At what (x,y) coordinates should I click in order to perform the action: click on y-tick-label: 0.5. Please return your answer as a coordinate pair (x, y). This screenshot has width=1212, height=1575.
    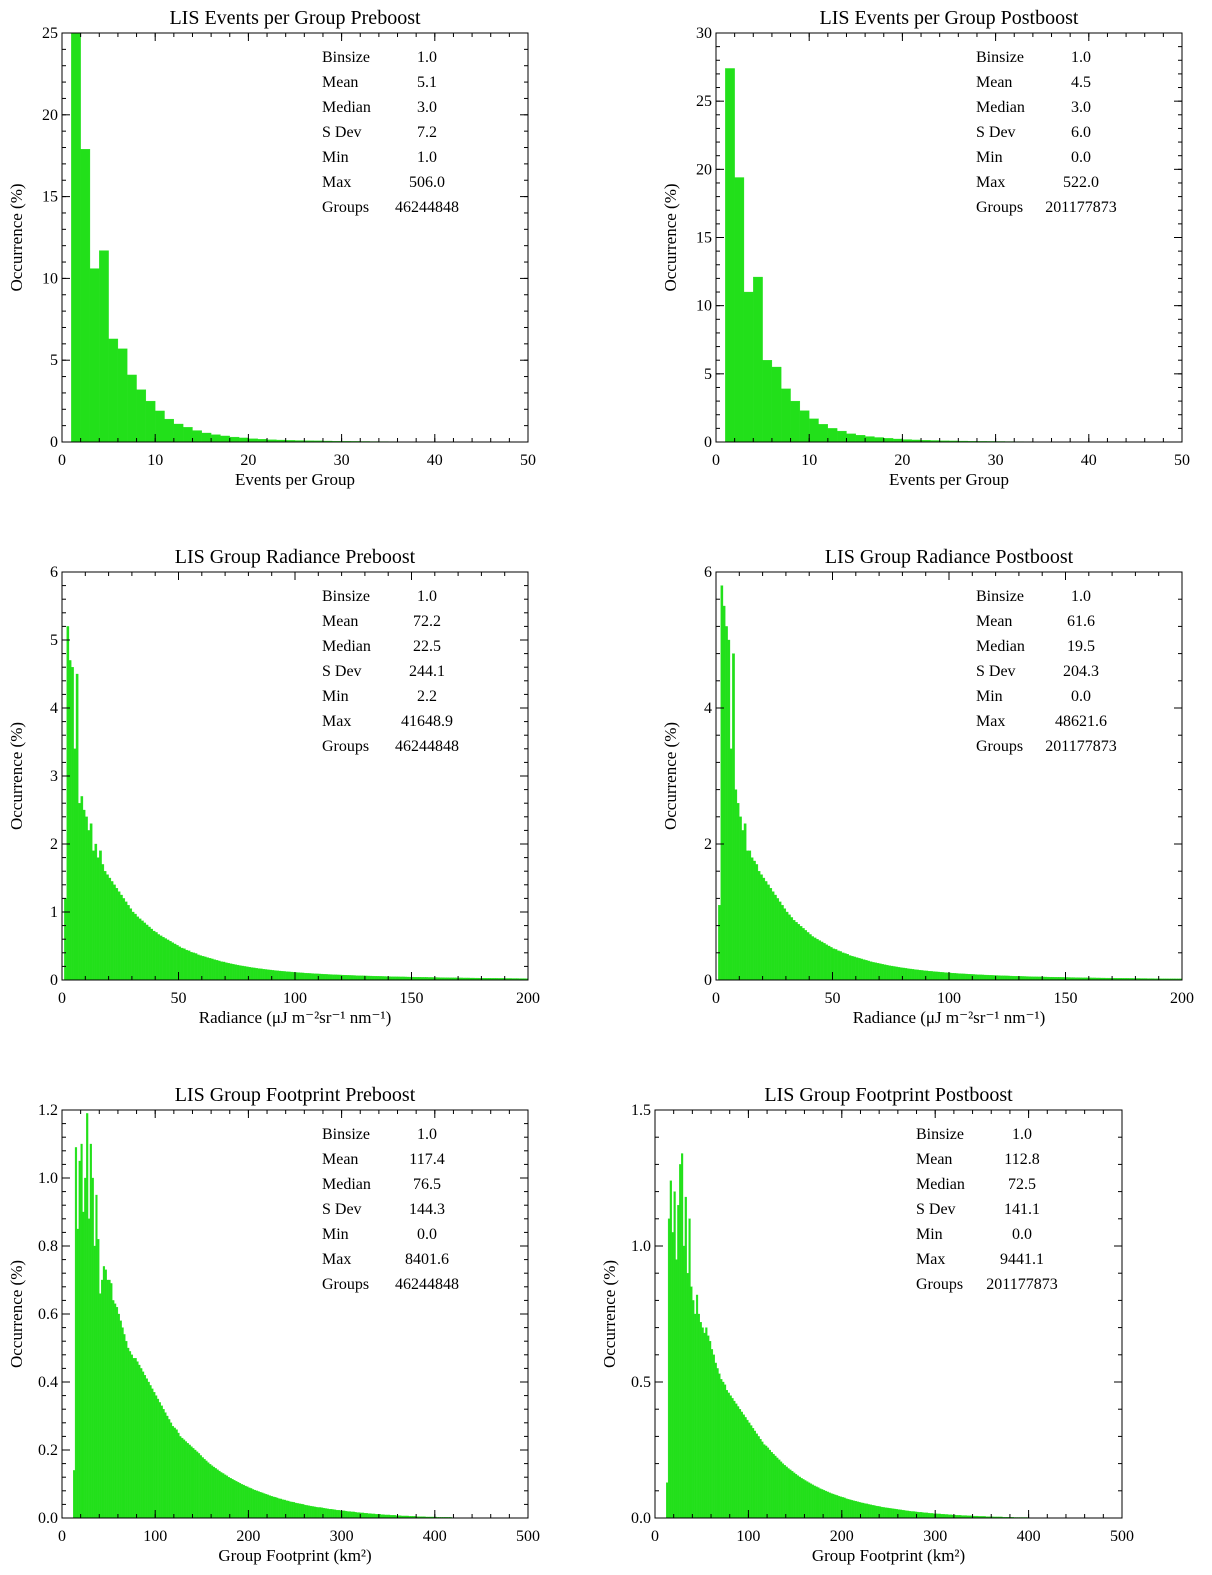
    Looking at the image, I should click on (641, 1382).